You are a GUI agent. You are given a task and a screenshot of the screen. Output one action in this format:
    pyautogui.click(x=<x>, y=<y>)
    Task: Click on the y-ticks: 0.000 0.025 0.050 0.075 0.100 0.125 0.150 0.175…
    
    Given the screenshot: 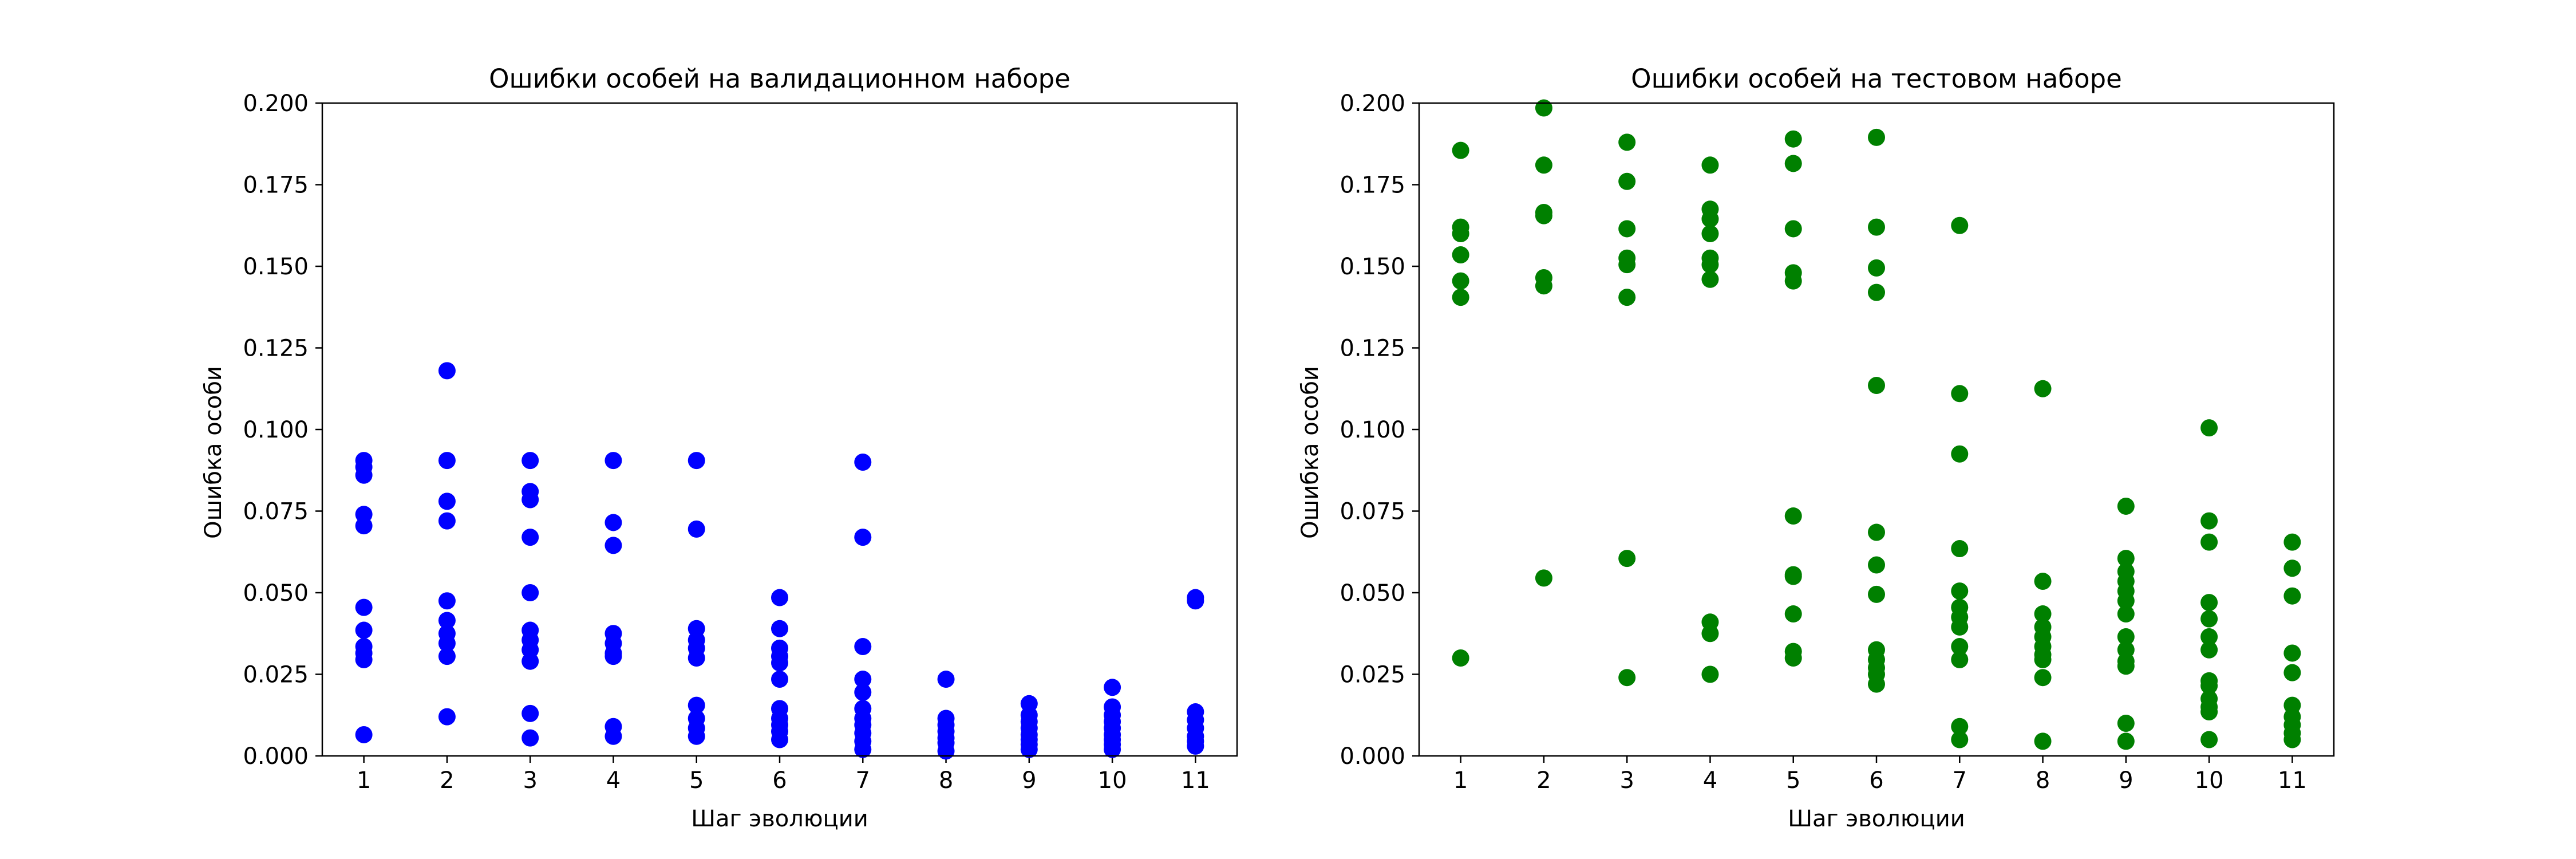 What is the action you would take?
    pyautogui.click(x=1379, y=430)
    